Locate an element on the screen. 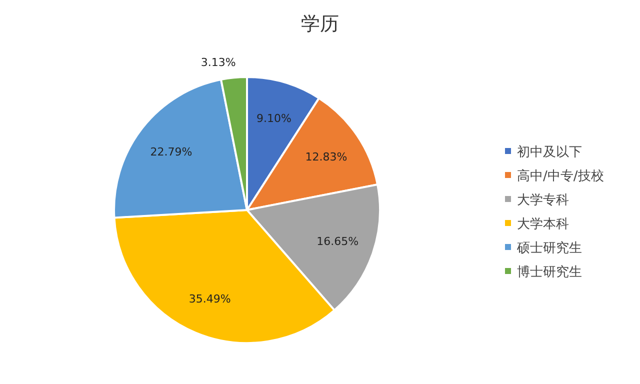 This screenshot has height=384, width=640. legend-label: 初中及以下 is located at coordinates (549, 152).